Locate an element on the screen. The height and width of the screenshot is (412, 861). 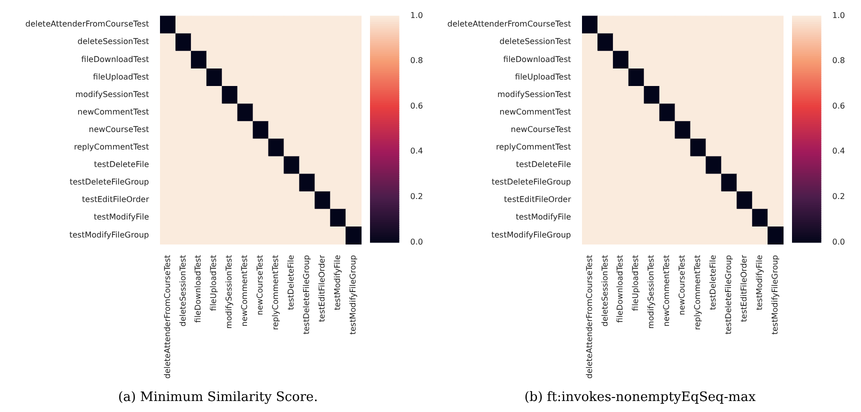
text: (a) Minimum Similarity Score. is located at coordinates (218, 397).